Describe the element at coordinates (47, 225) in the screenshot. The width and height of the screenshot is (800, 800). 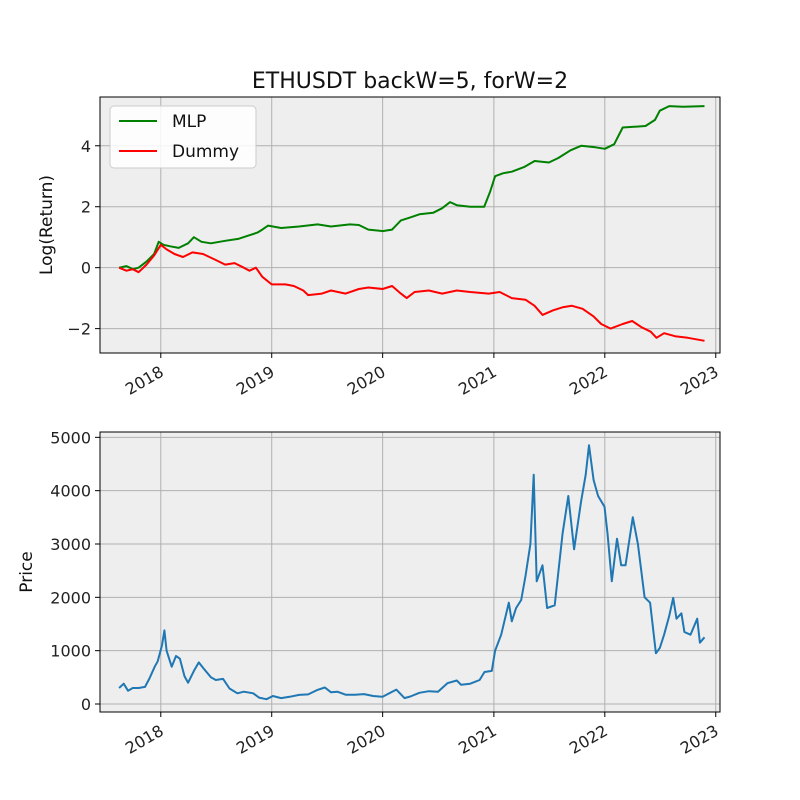
I see `top-y-axis-label: Log(Return)` at that location.